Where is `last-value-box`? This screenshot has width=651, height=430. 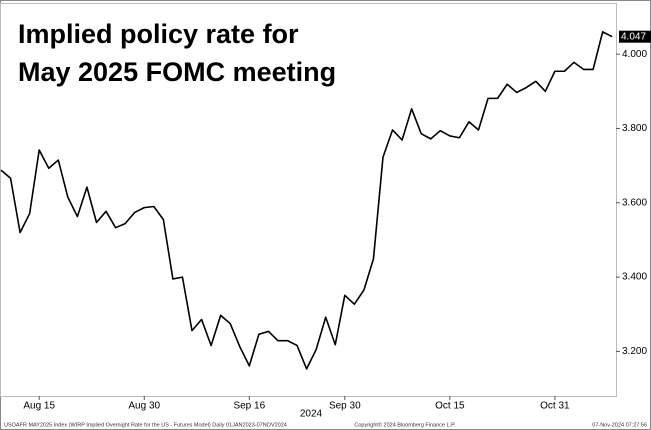 last-value-box is located at coordinates (635, 36).